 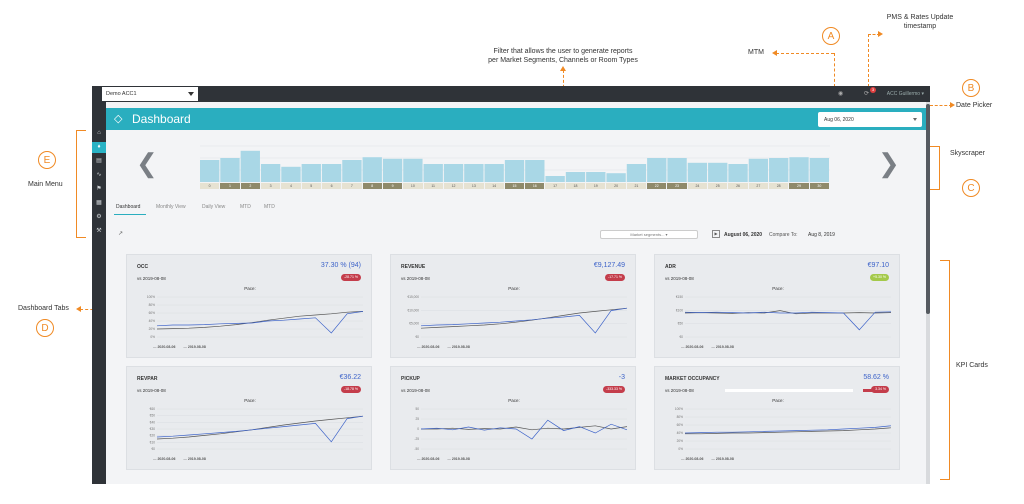 I want to click on skyscraper-day: 16, so click(x=535, y=186).